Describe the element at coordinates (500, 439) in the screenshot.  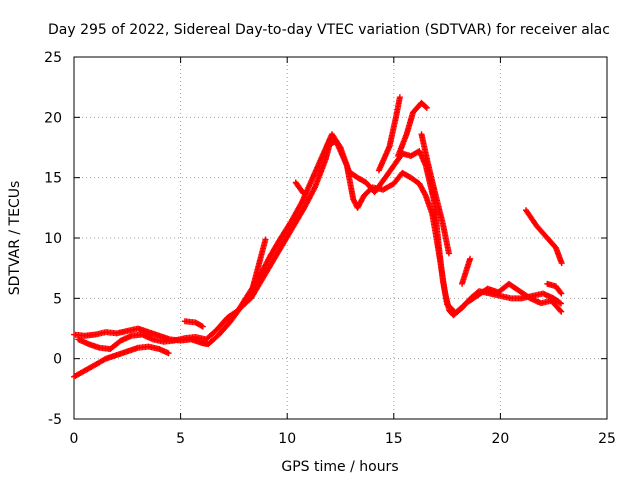
I see `x-tick-label: 20` at that location.